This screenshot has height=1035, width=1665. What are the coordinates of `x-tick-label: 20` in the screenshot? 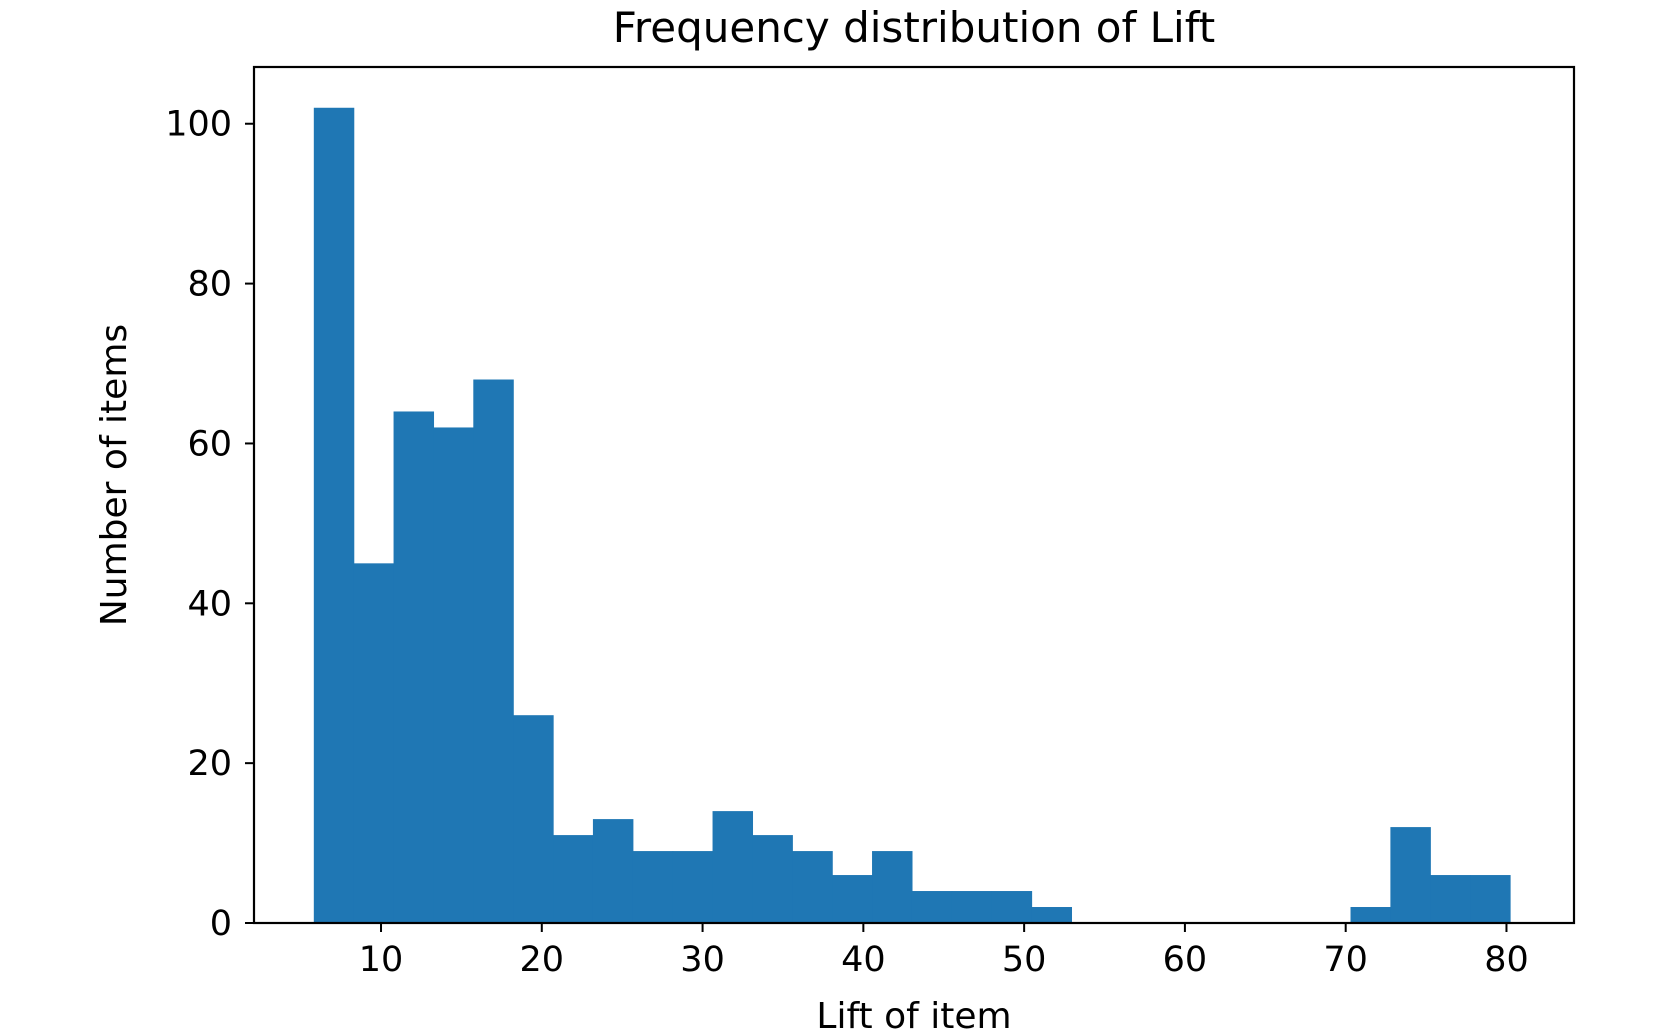 It's located at (542, 960).